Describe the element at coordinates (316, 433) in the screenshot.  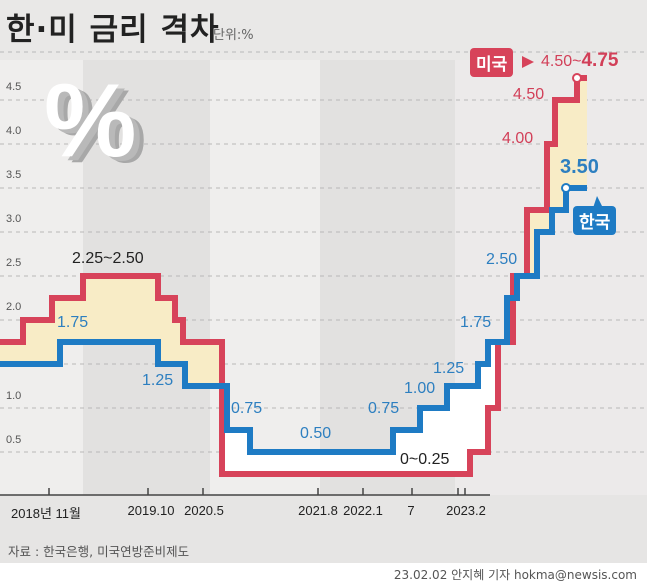
I see `korea-label: 0.50` at that location.